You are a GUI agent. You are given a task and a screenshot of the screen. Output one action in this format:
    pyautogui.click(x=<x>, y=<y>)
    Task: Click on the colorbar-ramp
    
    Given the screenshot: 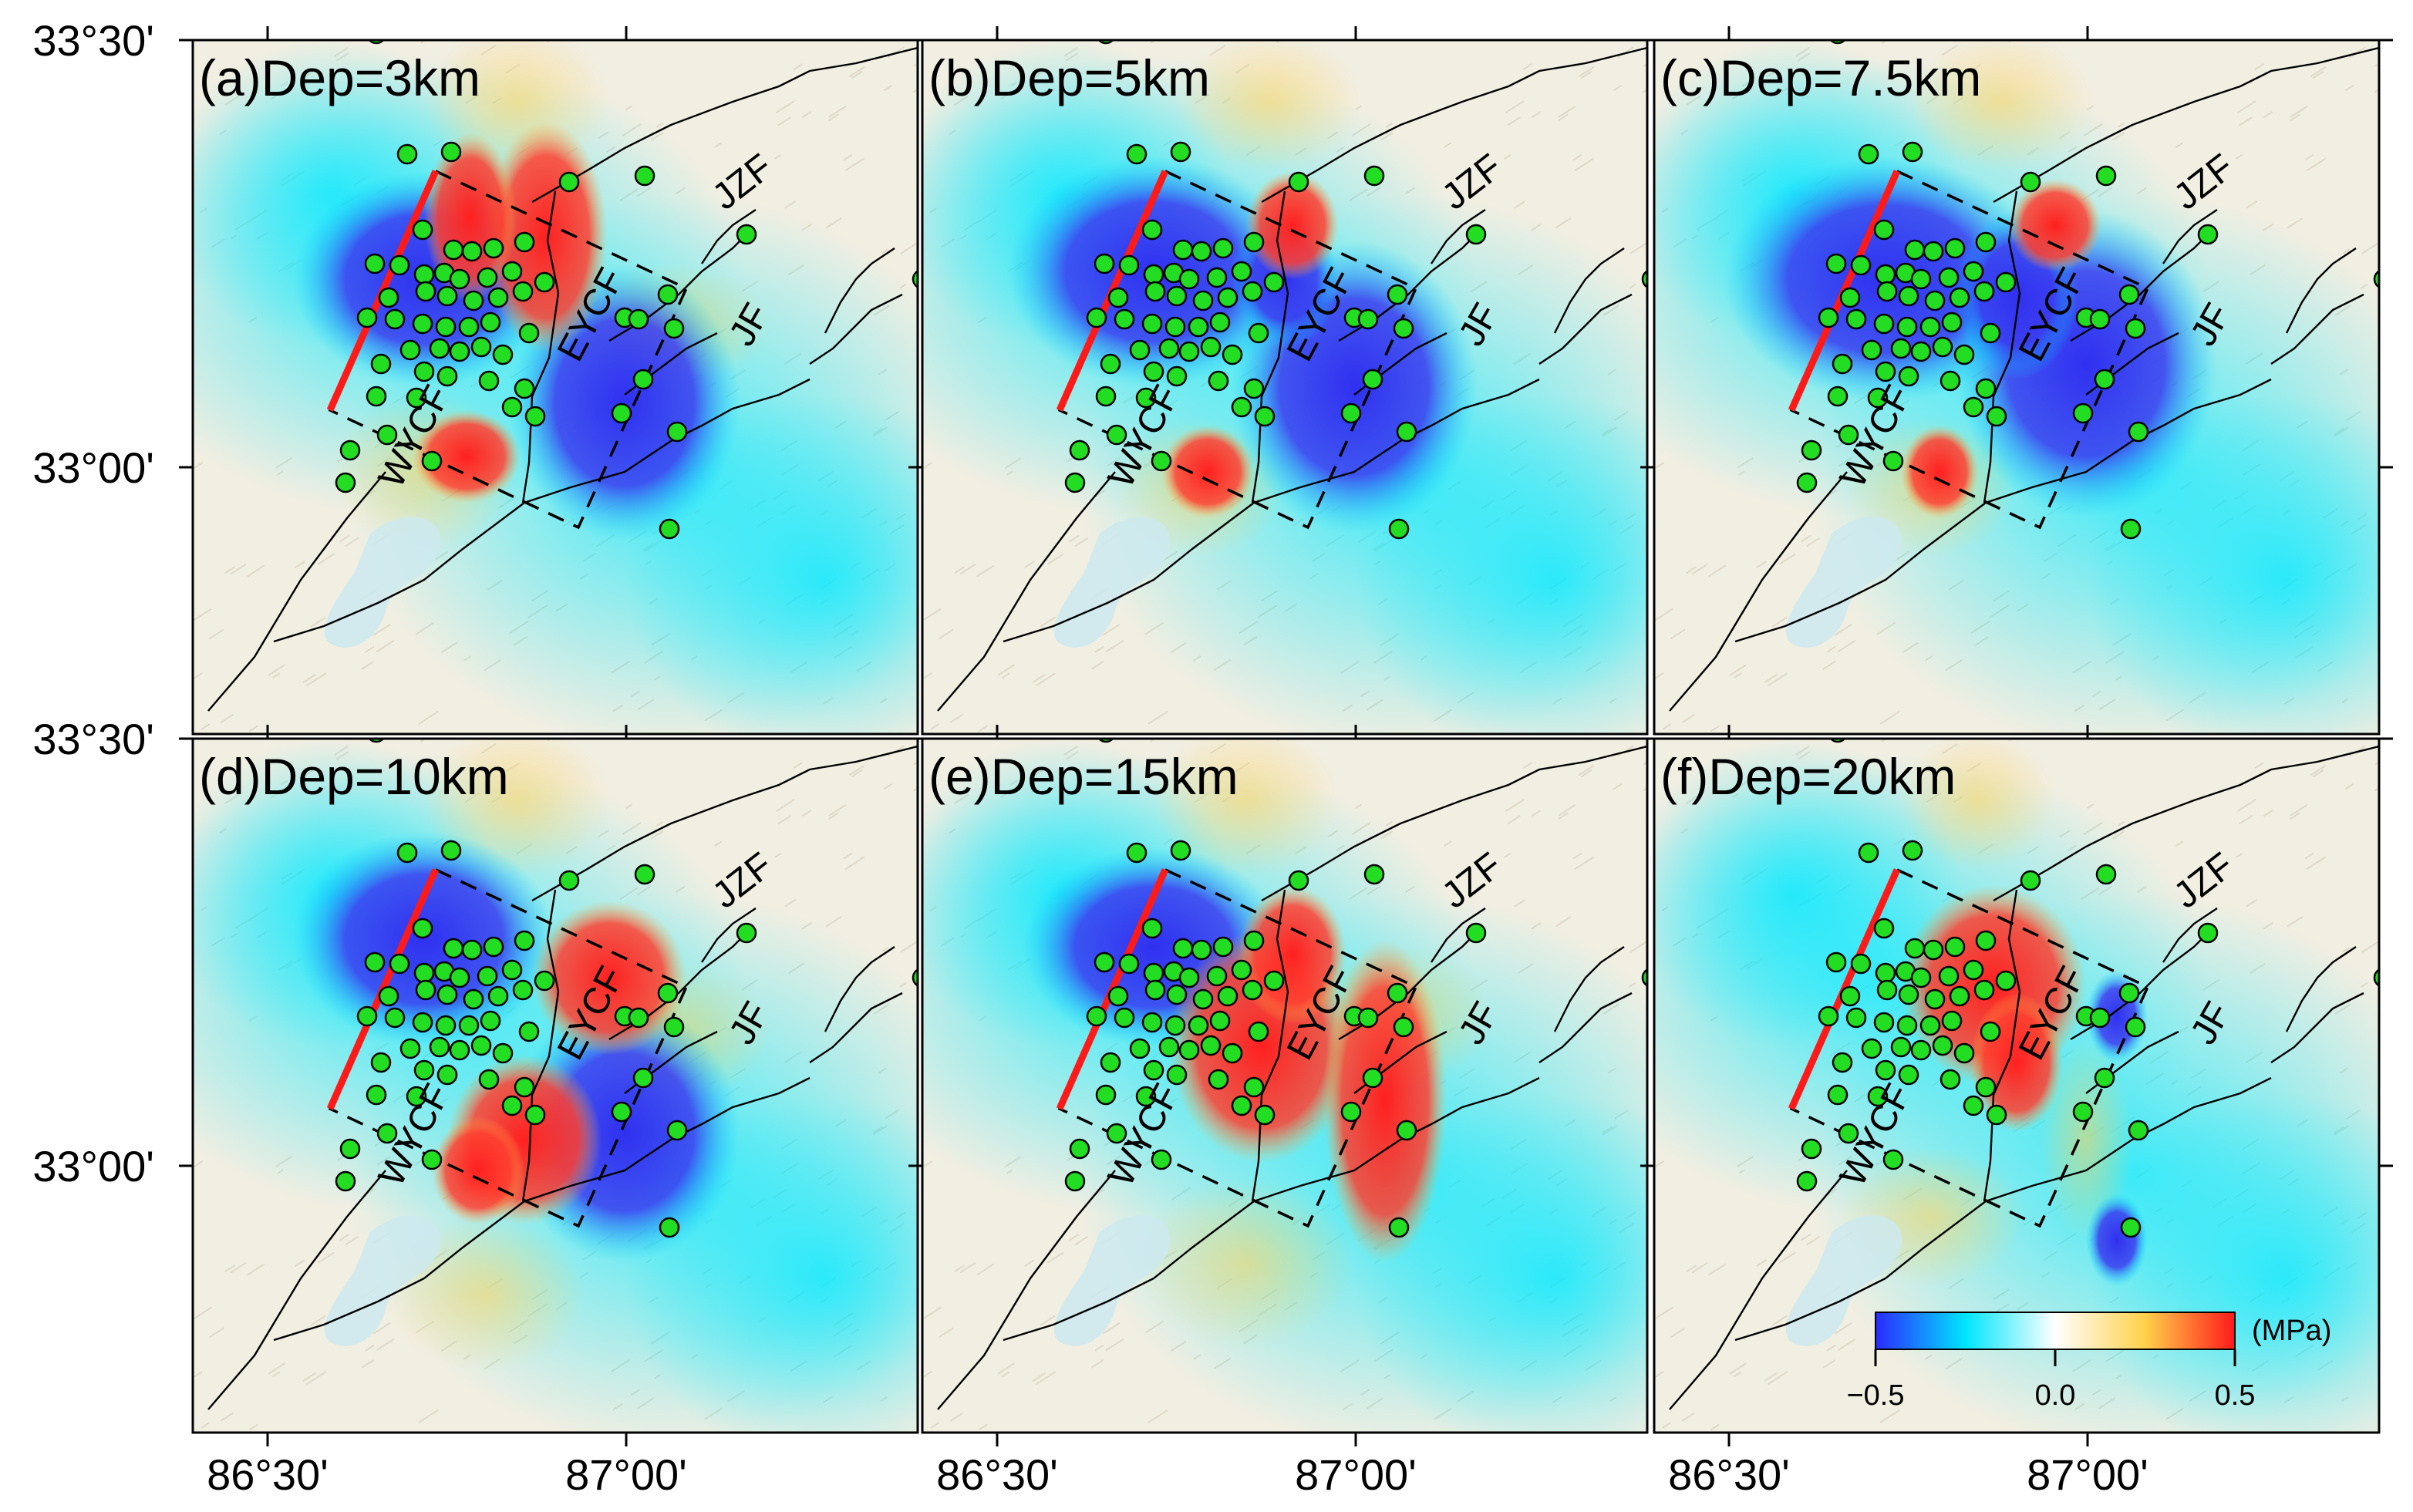 What is the action you would take?
    pyautogui.click(x=2055, y=1331)
    